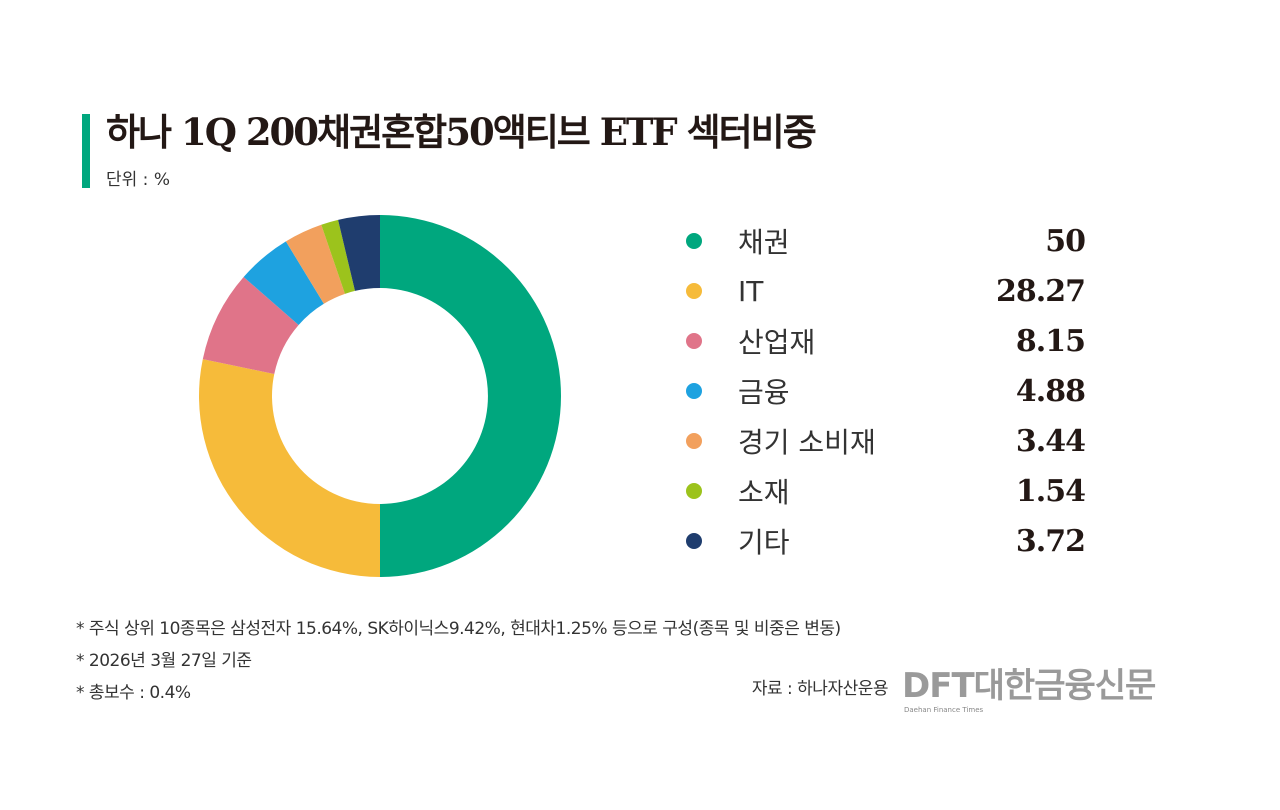  Describe the element at coordinates (764, 392) in the screenshot. I see `legend-label: 금융` at that location.